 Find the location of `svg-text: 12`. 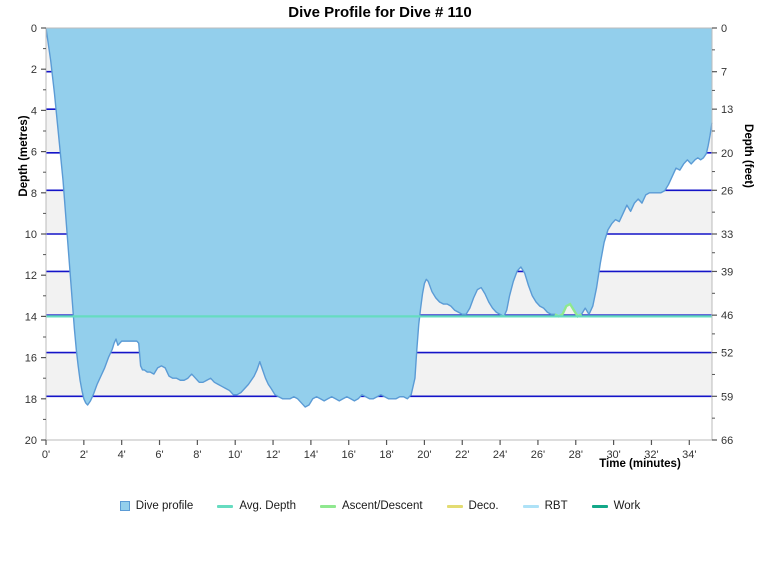

svg-text: 12 is located at coordinates (31, 276).